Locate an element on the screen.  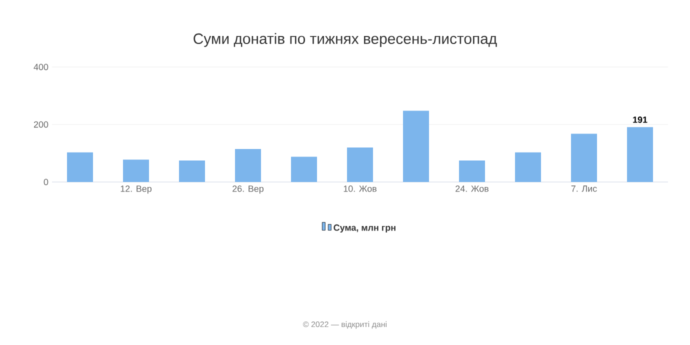
x-tick-label: 10. Жов is located at coordinates (360, 189).